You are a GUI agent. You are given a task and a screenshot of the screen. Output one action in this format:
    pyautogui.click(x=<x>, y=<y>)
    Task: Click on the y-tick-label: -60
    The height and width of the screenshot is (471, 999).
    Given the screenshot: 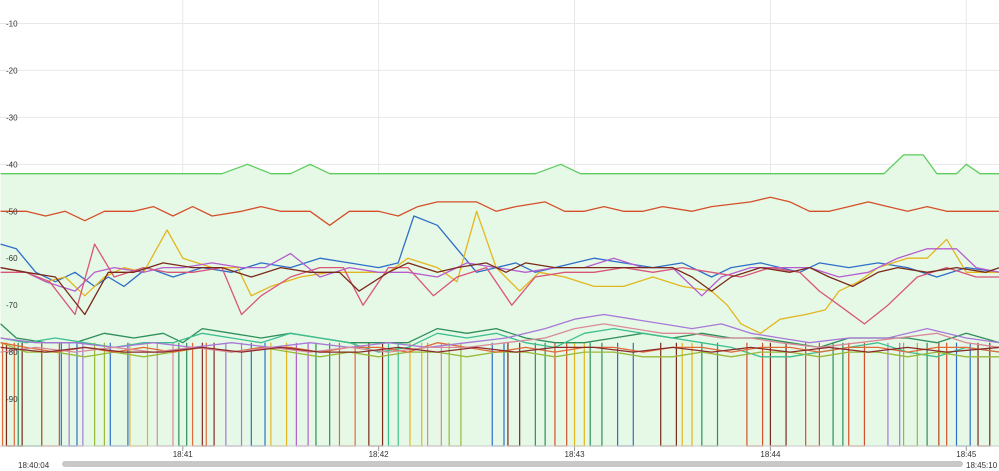 What is the action you would take?
    pyautogui.click(x=12, y=258)
    